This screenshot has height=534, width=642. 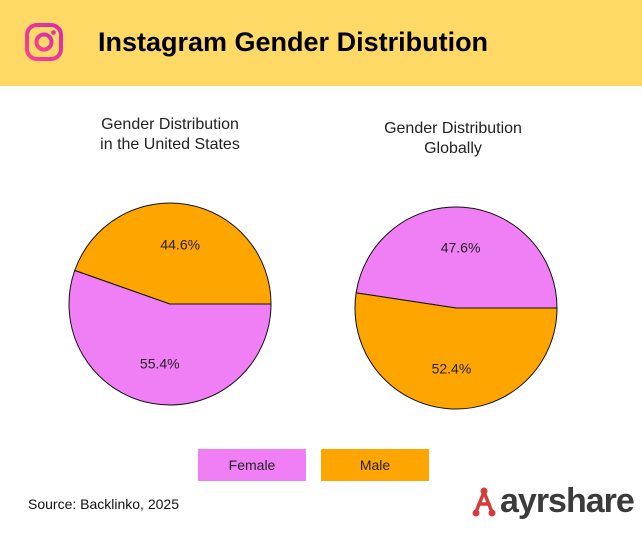 What do you see at coordinates (567, 501) in the screenshot?
I see `brand-name: ayrshare` at bounding box center [567, 501].